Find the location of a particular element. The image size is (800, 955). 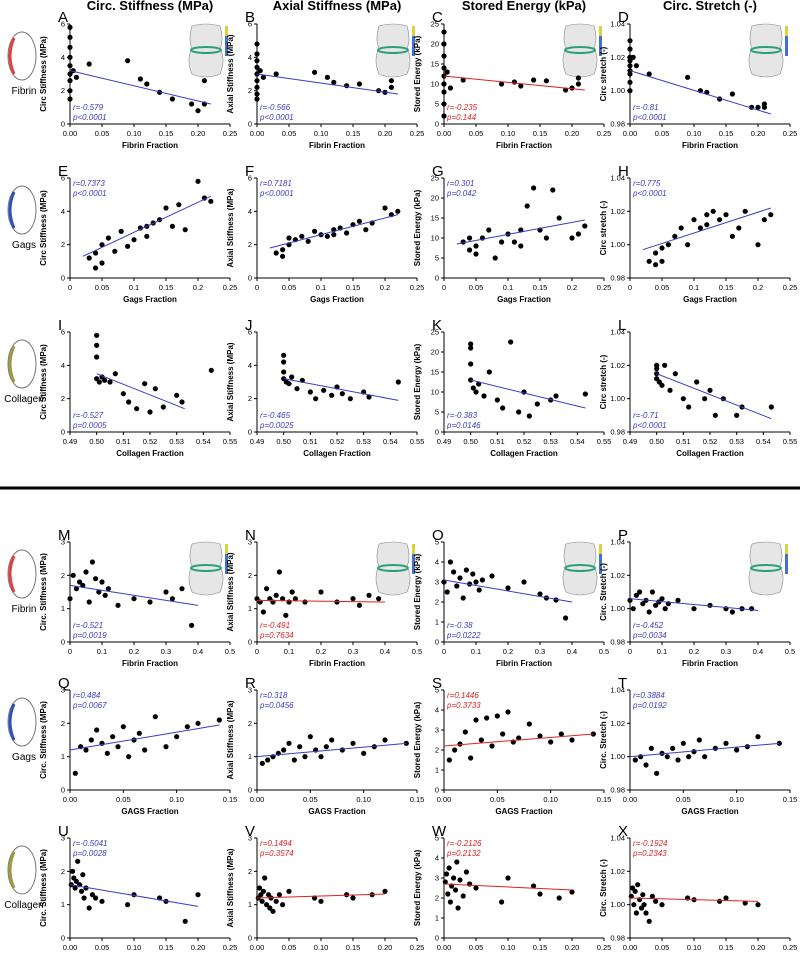

x-tick-label: 0.53 is located at coordinates (736, 441).